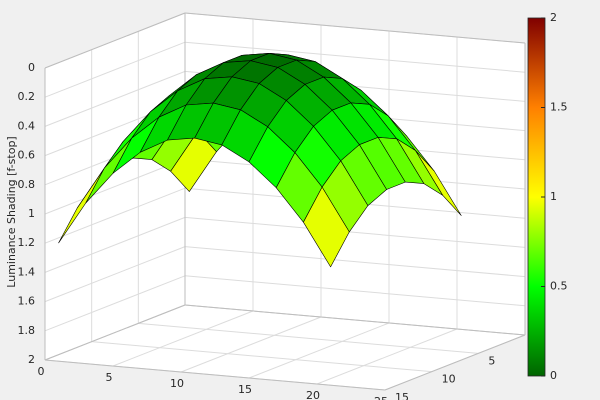  What do you see at coordinates (326, 227) in the screenshot?
I see `surface-patch` at bounding box center [326, 227].